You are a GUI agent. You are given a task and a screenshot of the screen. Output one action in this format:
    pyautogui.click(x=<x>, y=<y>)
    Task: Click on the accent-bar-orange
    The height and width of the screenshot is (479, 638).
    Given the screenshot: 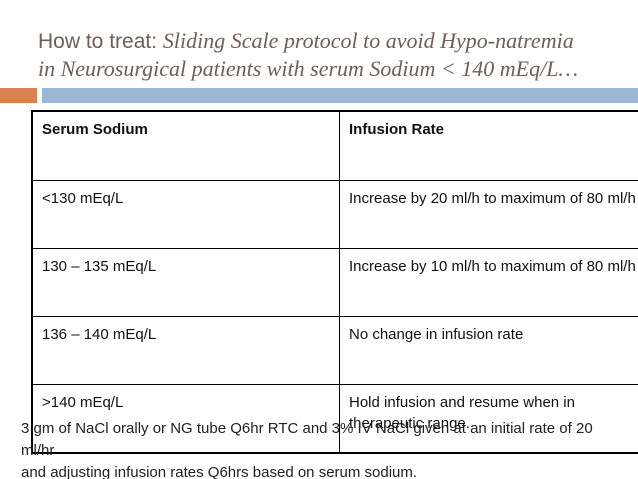 What is the action you would take?
    pyautogui.click(x=18, y=95)
    